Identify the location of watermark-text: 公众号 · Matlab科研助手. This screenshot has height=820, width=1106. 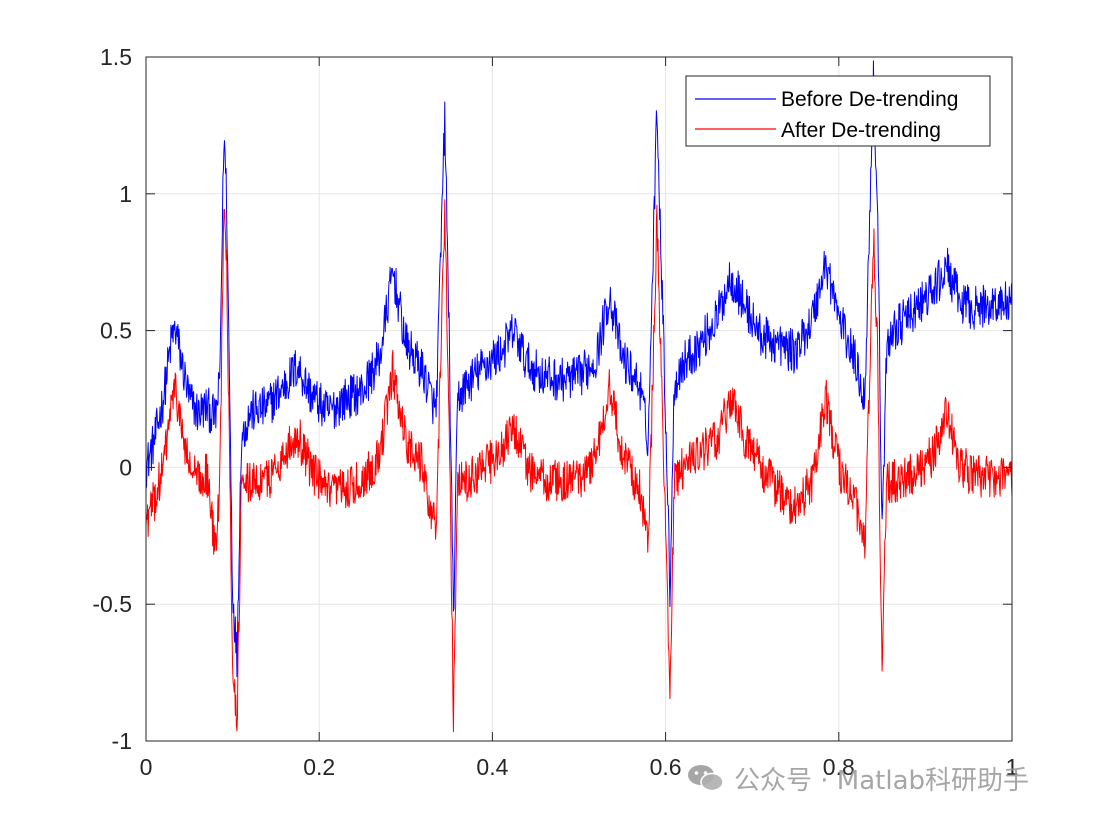
(882, 780).